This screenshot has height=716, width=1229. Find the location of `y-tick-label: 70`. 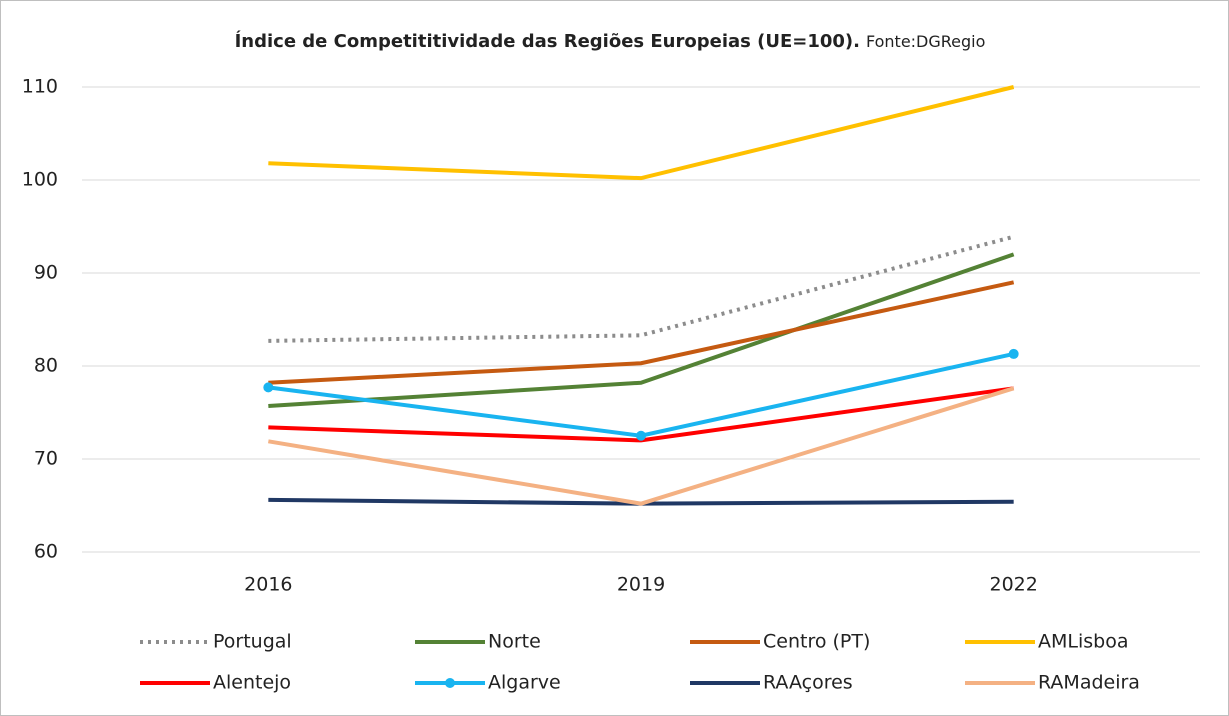

y-tick-label: 70 is located at coordinates (46, 459).